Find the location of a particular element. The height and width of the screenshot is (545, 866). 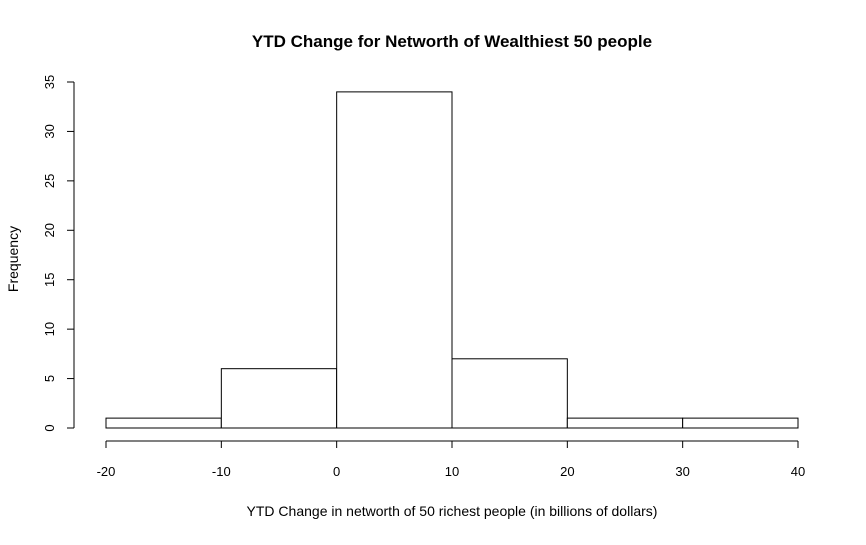

y-axis: 0 5 10 15 20 25 30 35 is located at coordinates (58, 253).